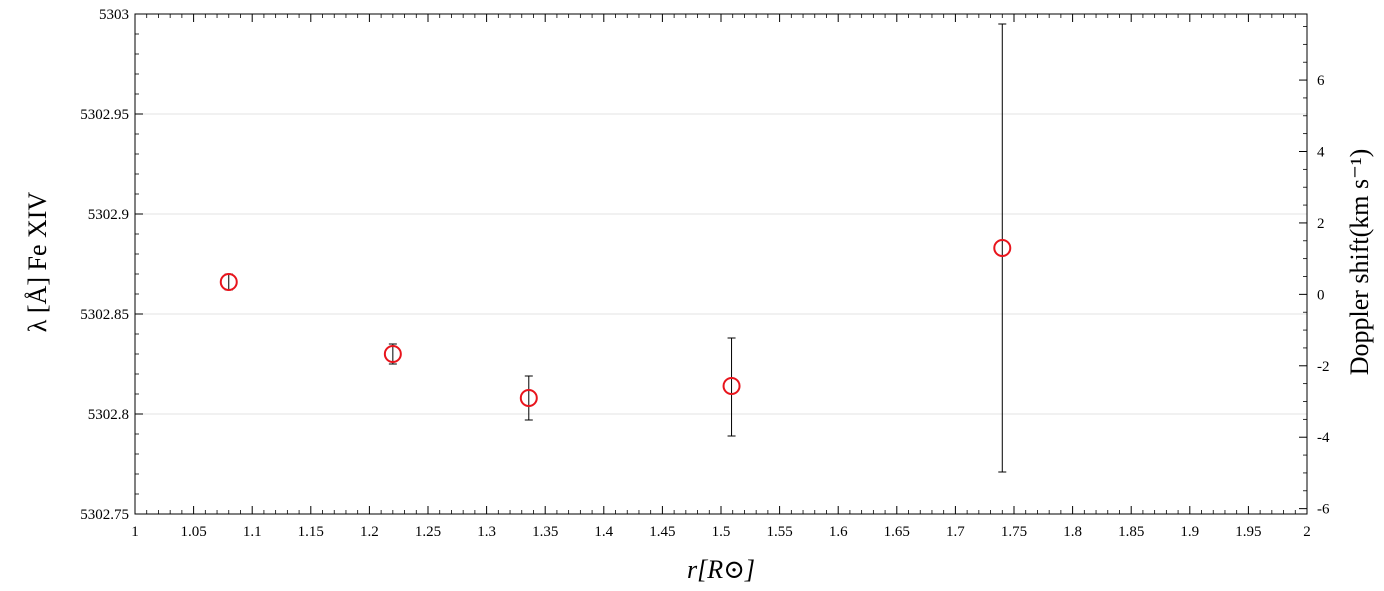 Image resolution: width=1384 pixels, height=591 pixels. Describe the element at coordinates (1321, 295) in the screenshot. I see `y2-tick-label: 0` at that location.